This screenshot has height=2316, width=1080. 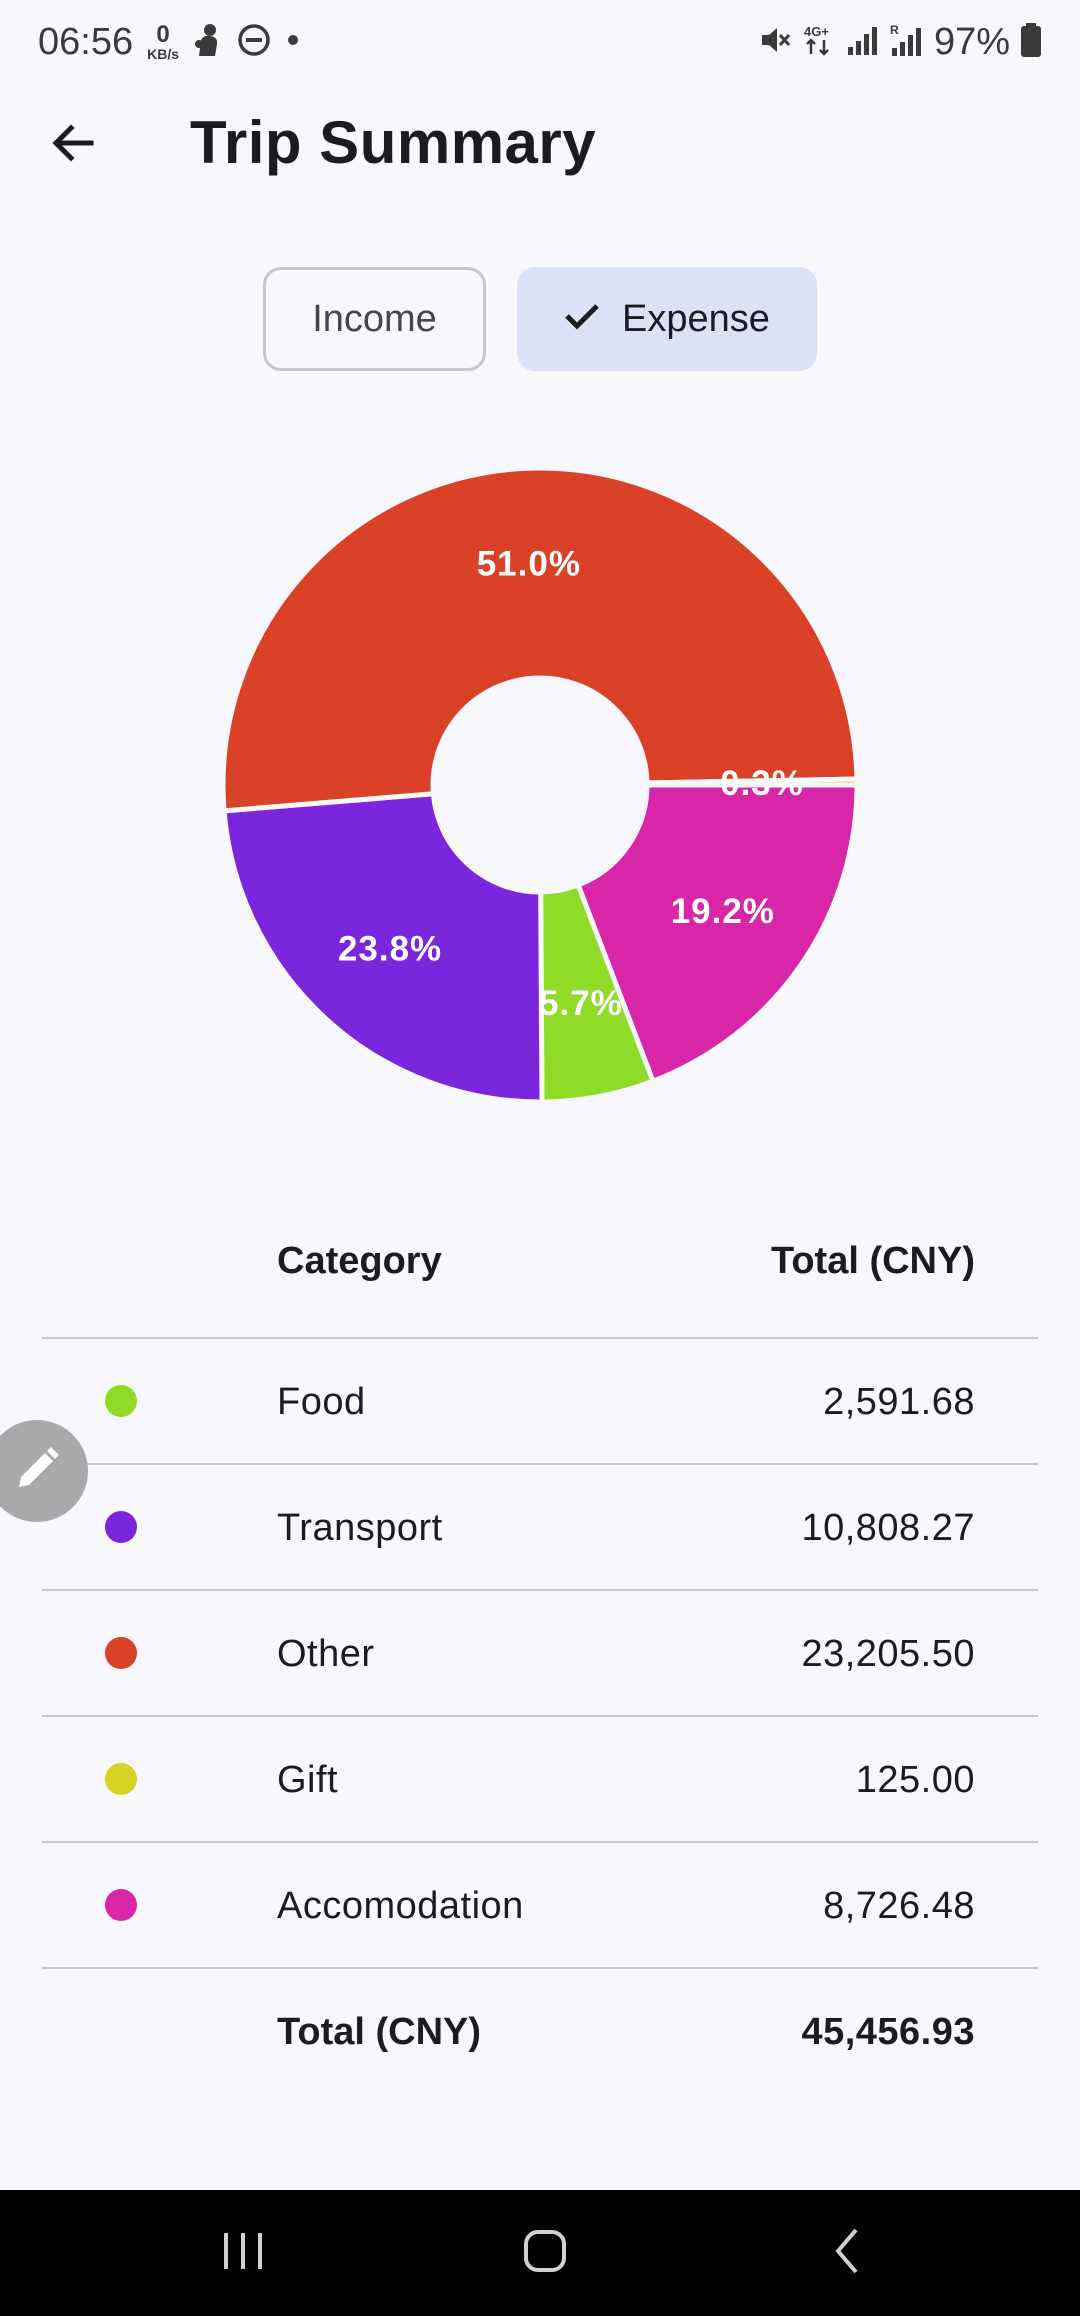 I want to click on pie-label-gift: 0.3%, so click(x=762, y=783).